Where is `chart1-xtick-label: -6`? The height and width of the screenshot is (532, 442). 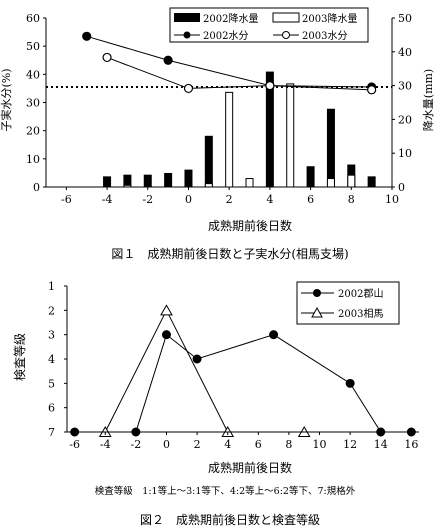
chart1-xtick-label: -6 is located at coordinates (66, 199).